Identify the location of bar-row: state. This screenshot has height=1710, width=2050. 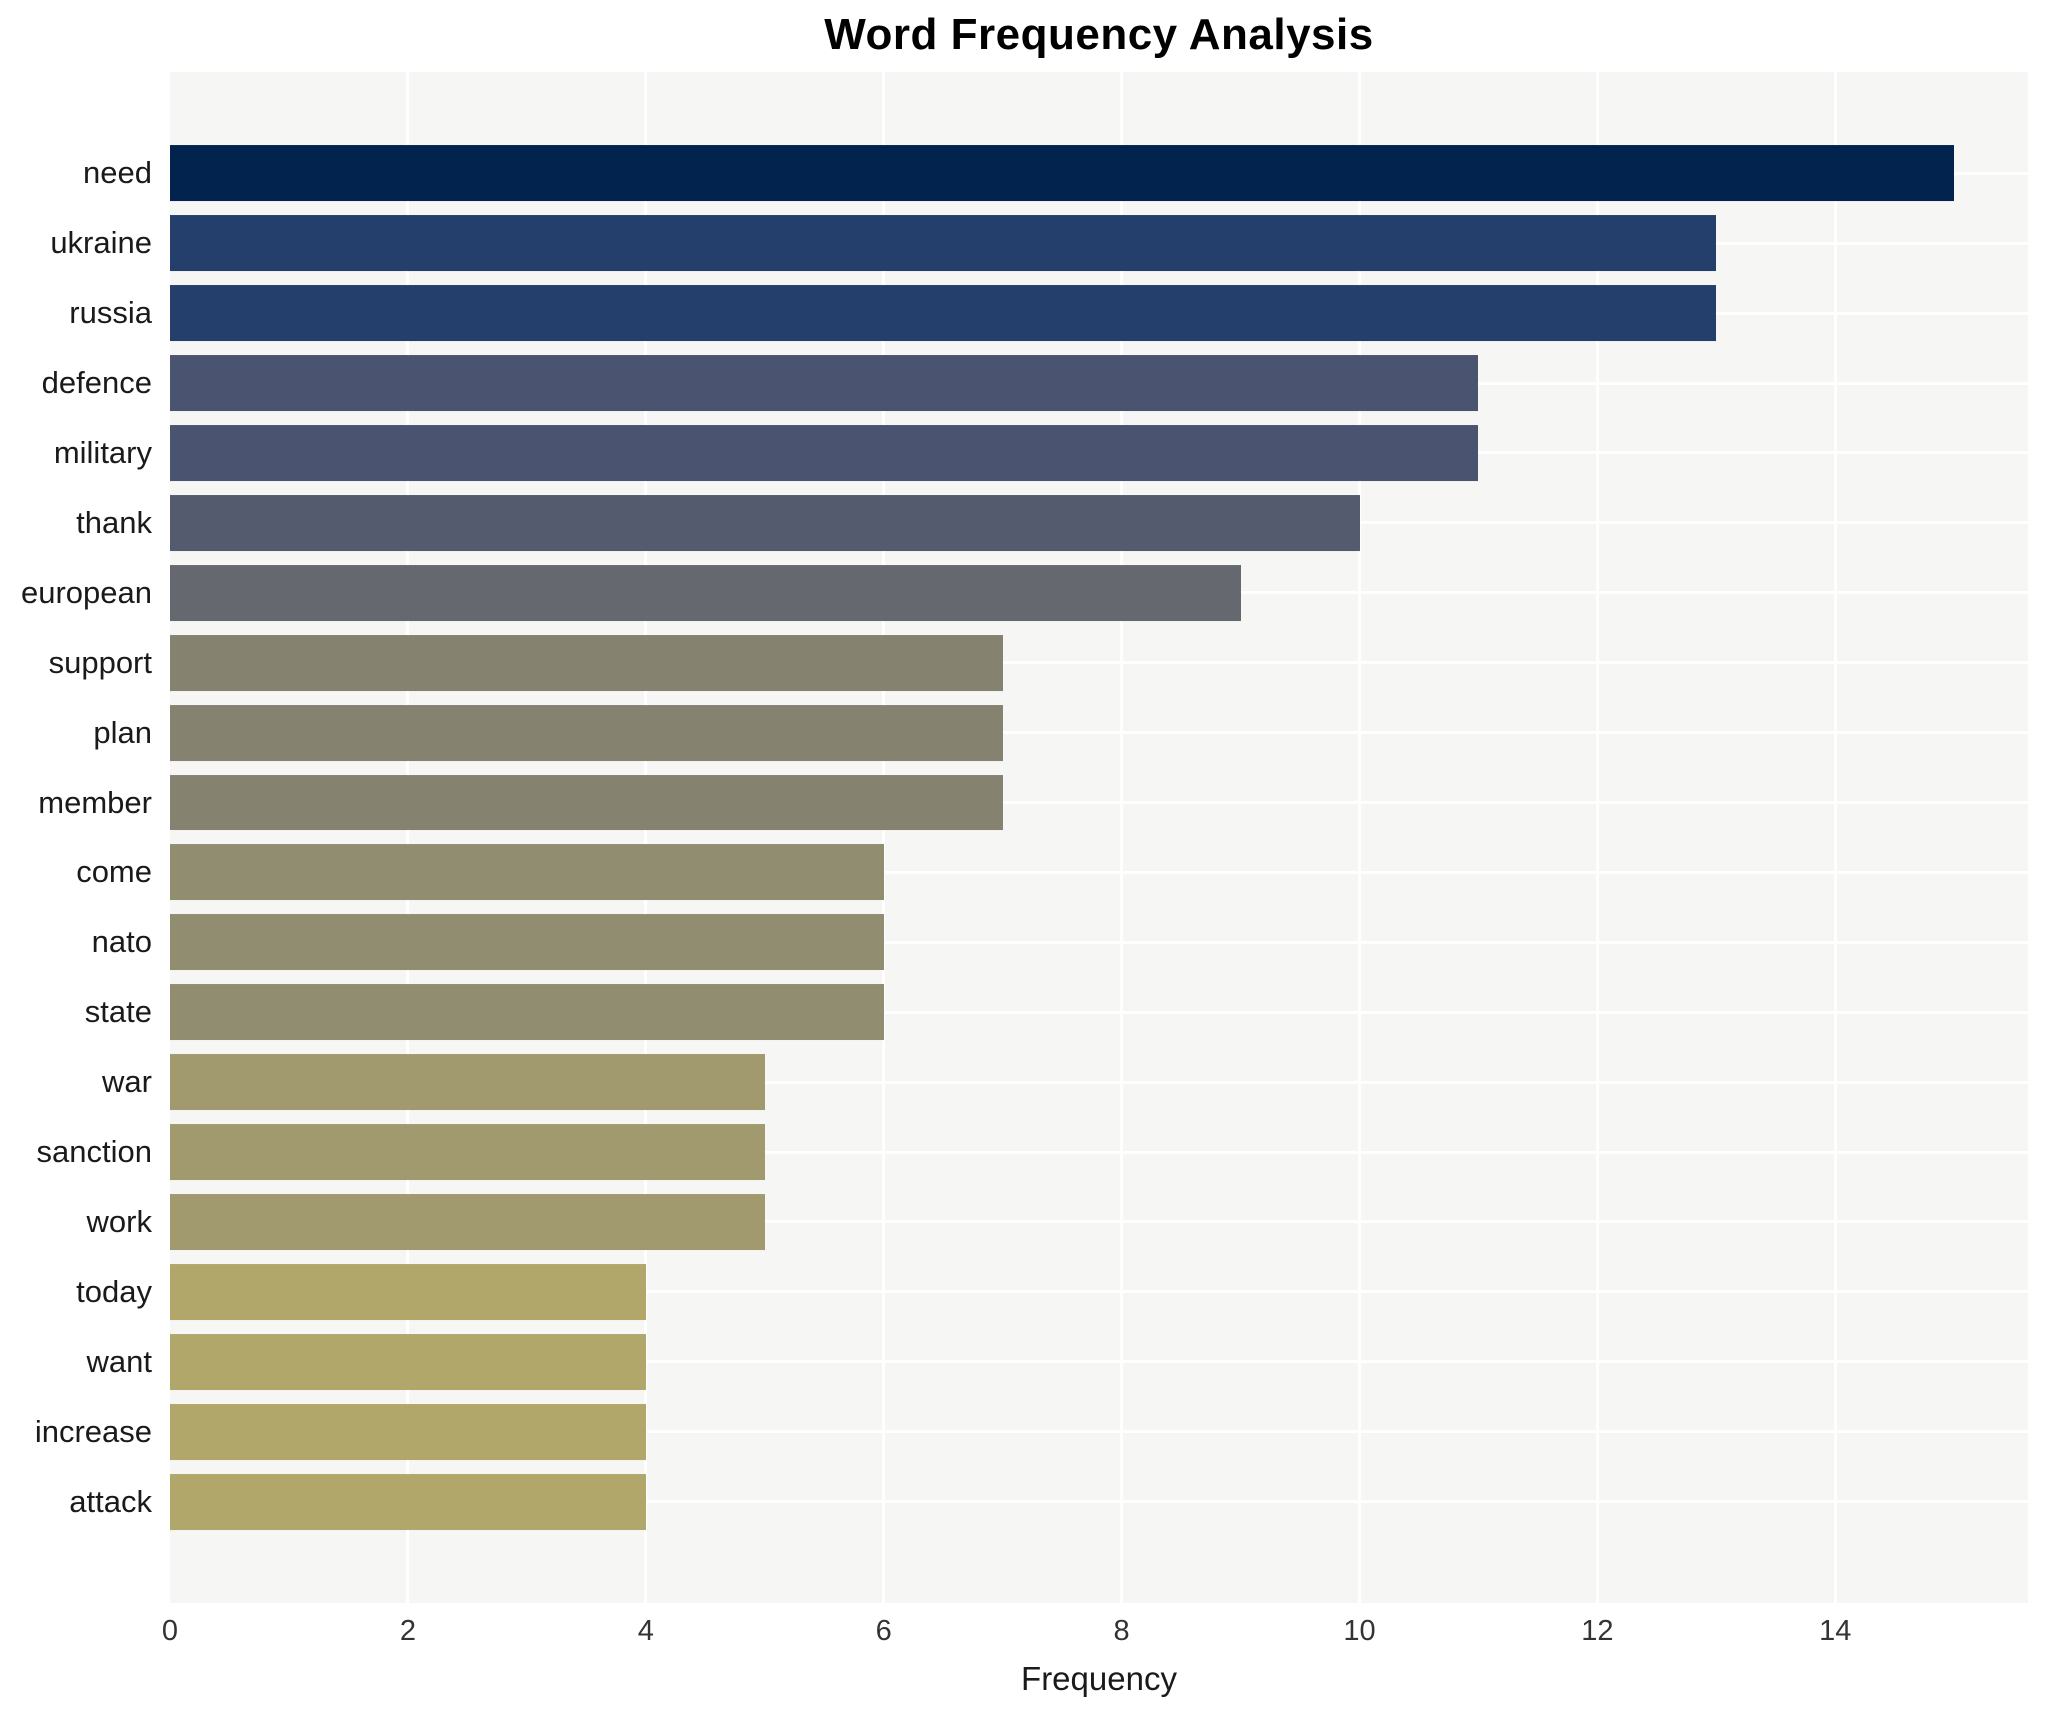
(1056, 1012).